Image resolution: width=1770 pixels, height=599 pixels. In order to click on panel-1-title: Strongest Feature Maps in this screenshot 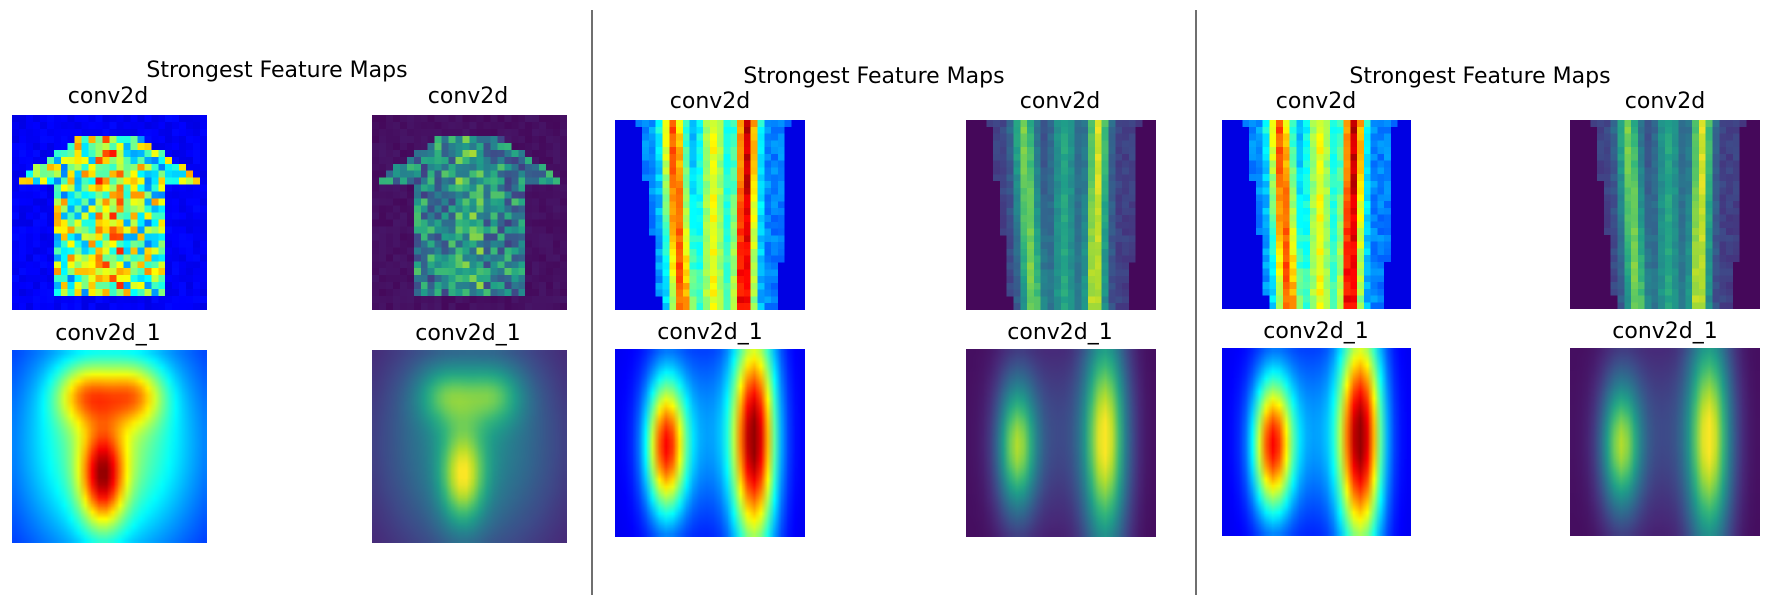, I will do `click(277, 70)`.